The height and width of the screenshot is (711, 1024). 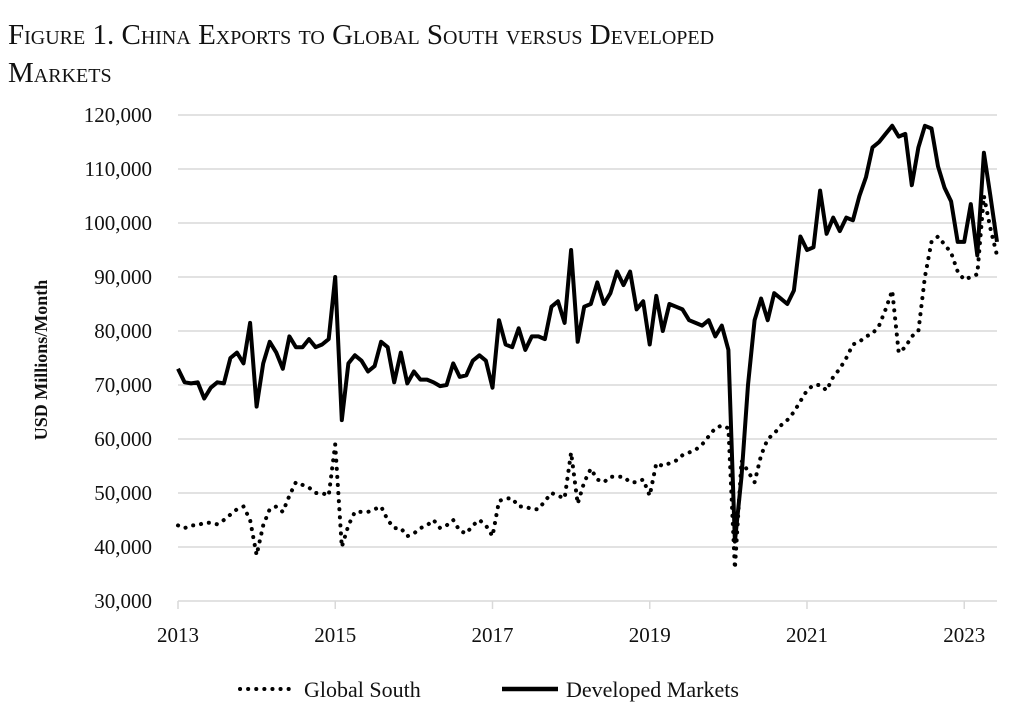 What do you see at coordinates (123, 439) in the screenshot?
I see `y-tick-label: 60,000` at bounding box center [123, 439].